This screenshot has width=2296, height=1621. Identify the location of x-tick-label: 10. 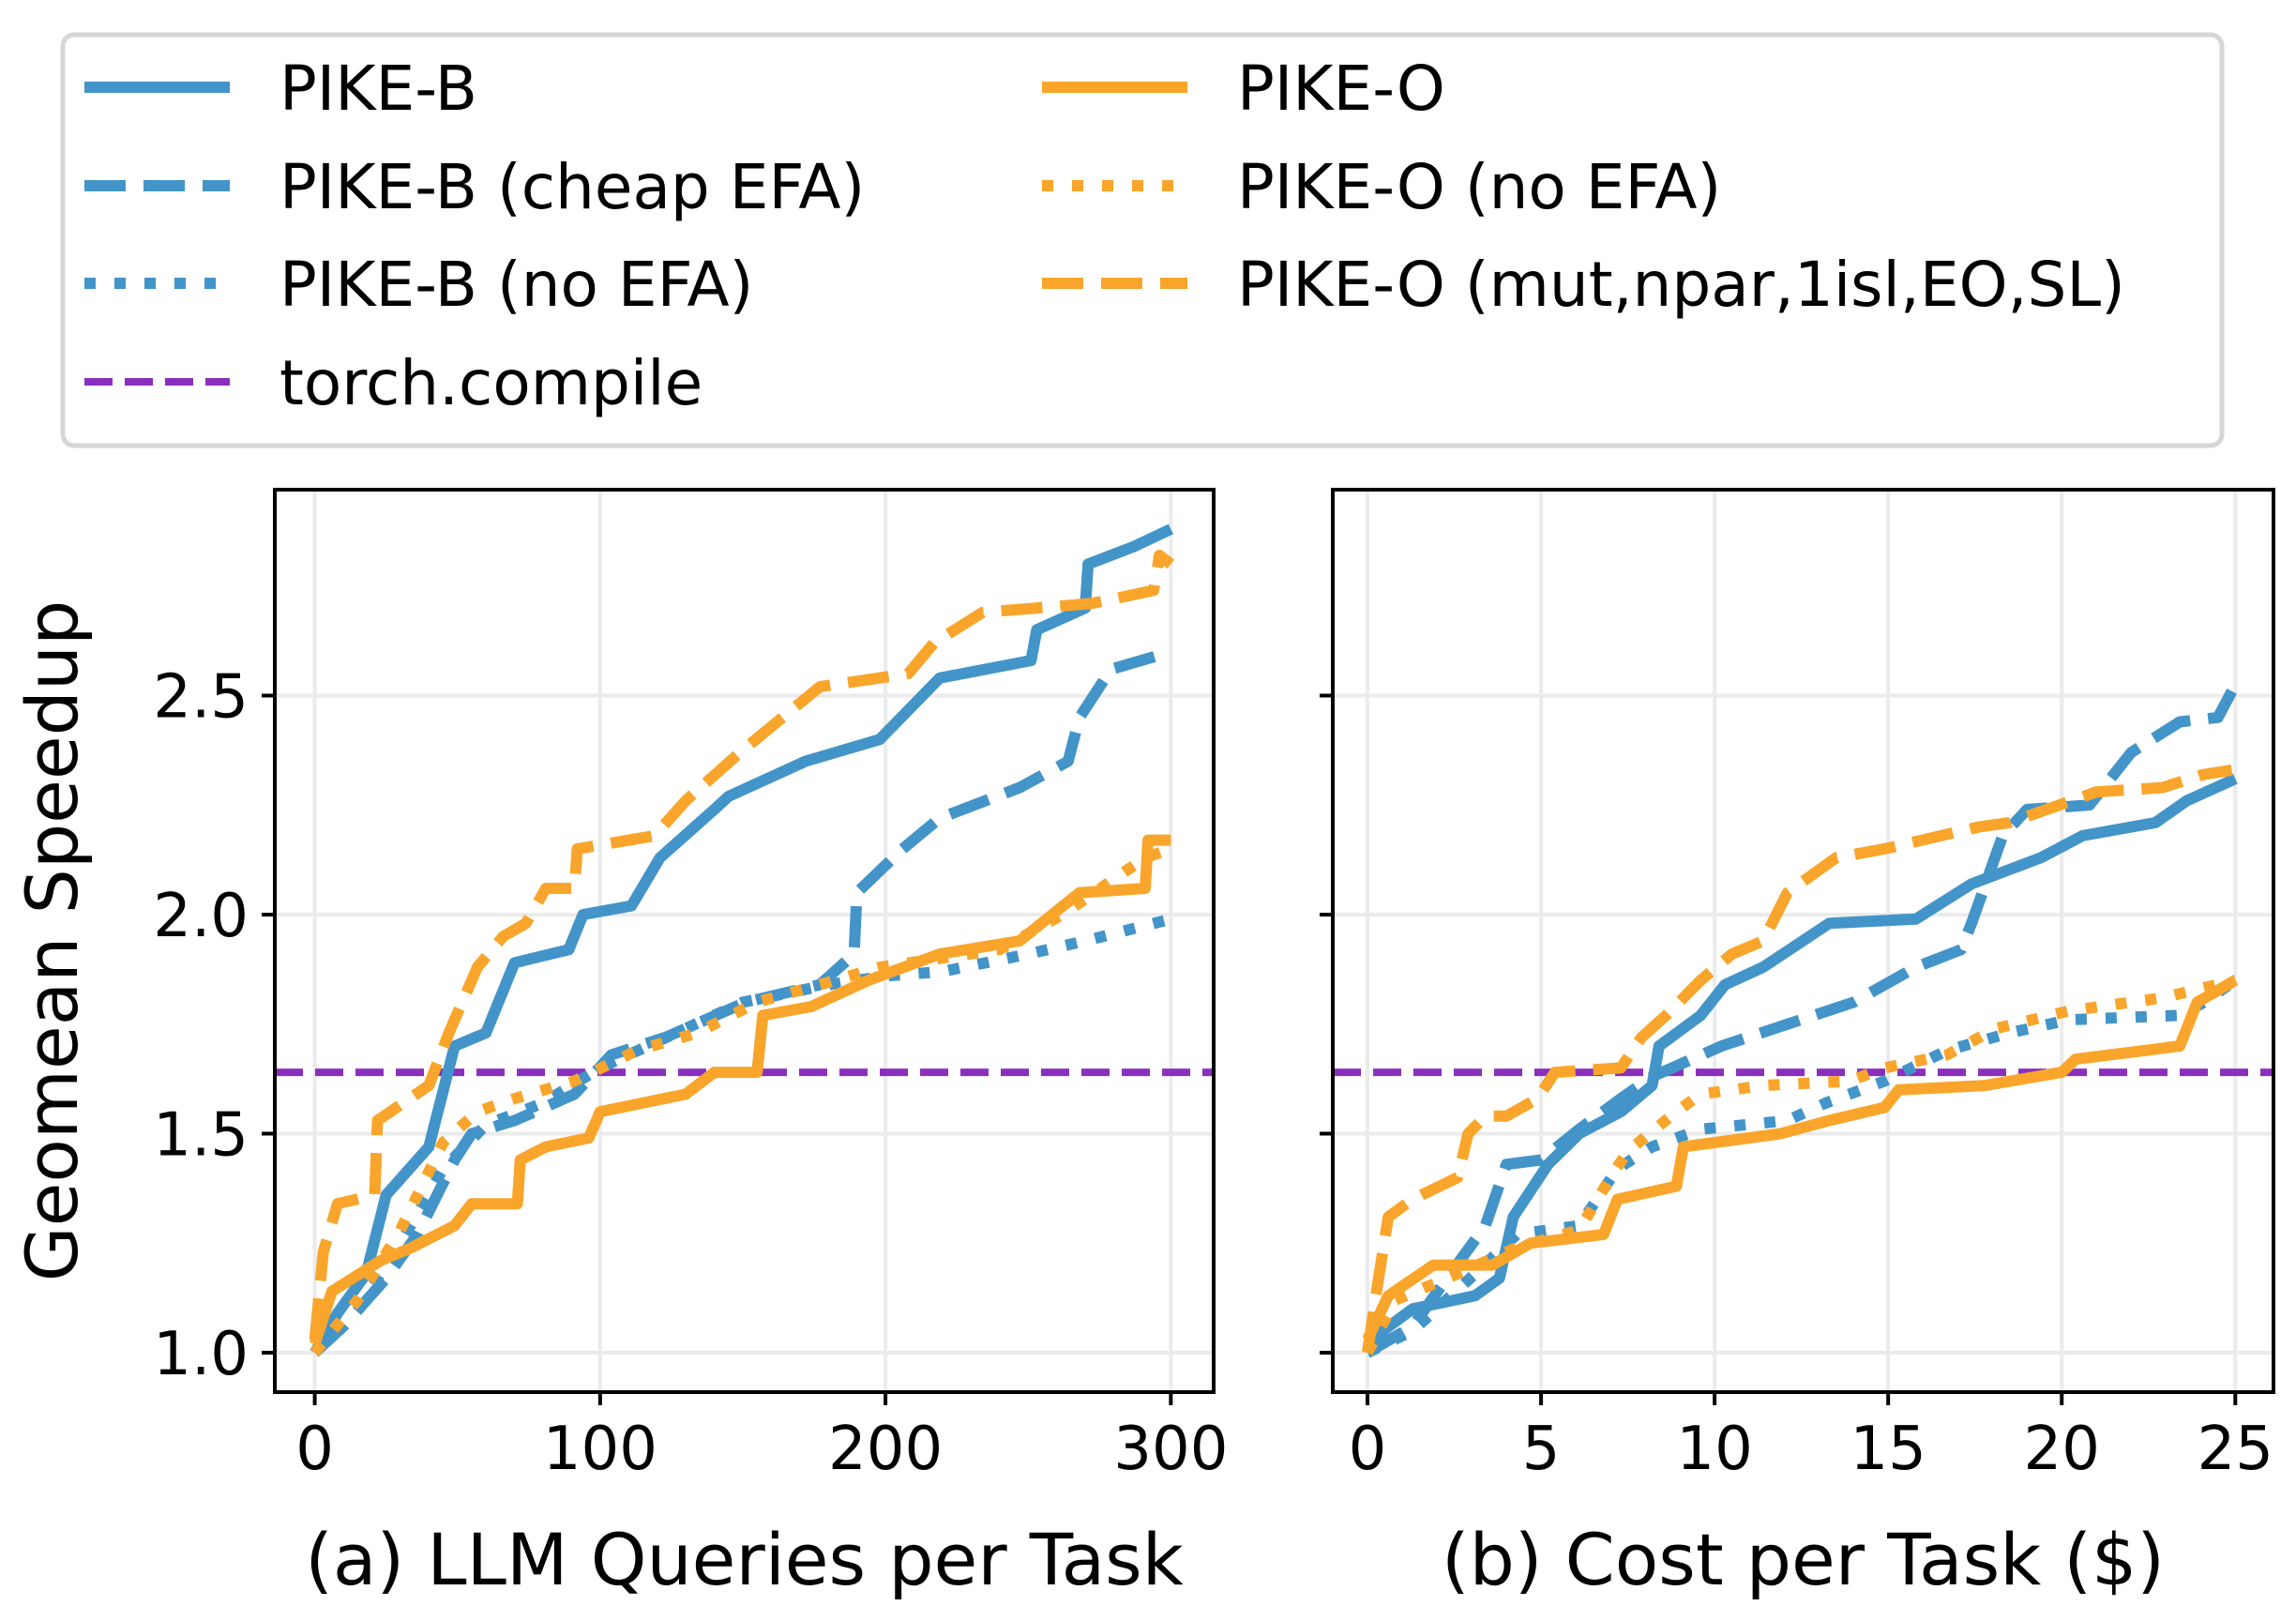
(1714, 1449).